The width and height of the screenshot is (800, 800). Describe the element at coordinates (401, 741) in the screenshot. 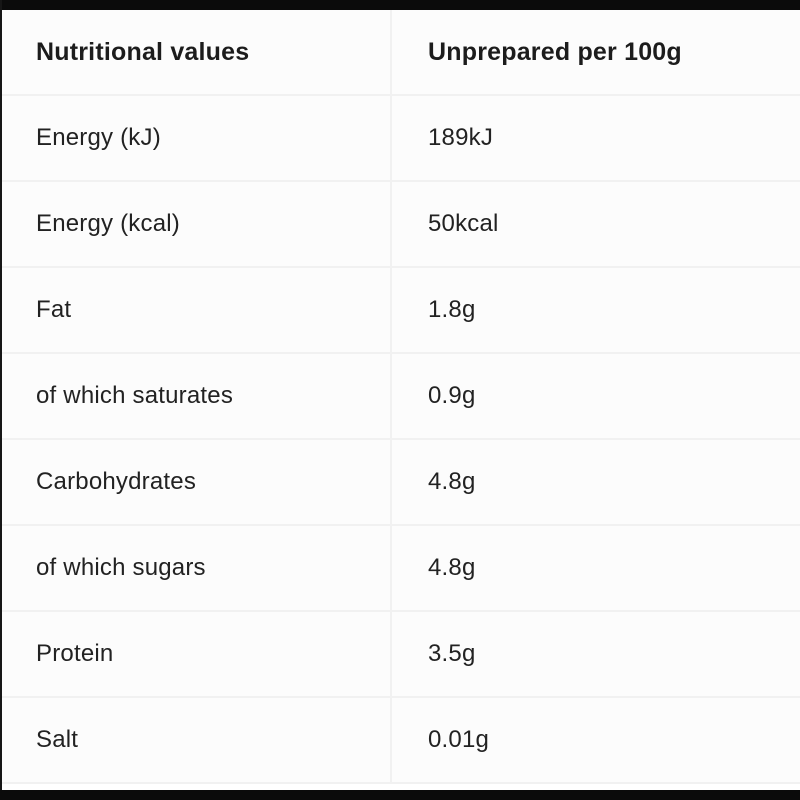

I see `table-row: Salt 0.01g` at that location.